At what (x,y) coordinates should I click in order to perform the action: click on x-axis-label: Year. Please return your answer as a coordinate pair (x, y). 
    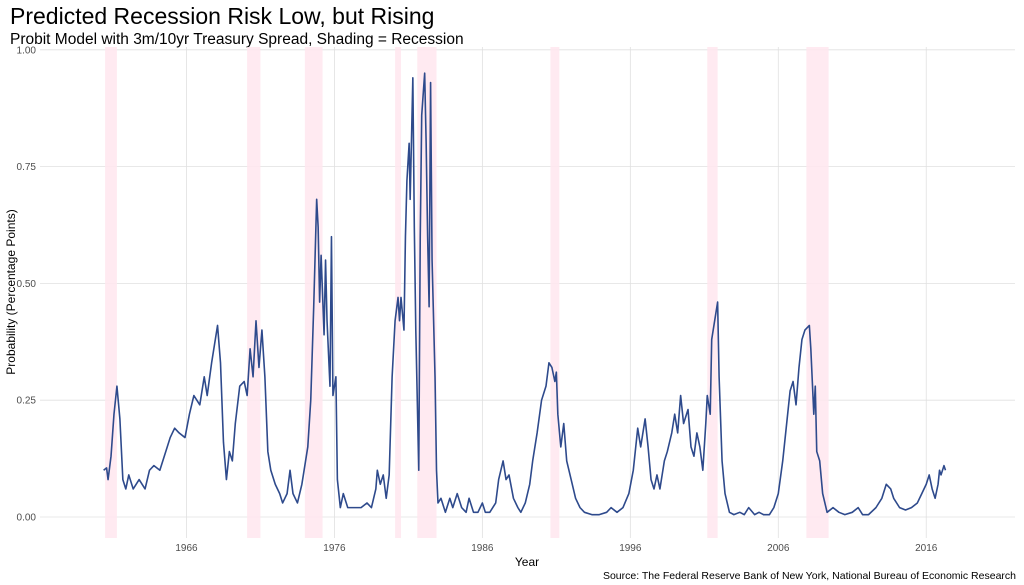
    Looking at the image, I should click on (527, 562).